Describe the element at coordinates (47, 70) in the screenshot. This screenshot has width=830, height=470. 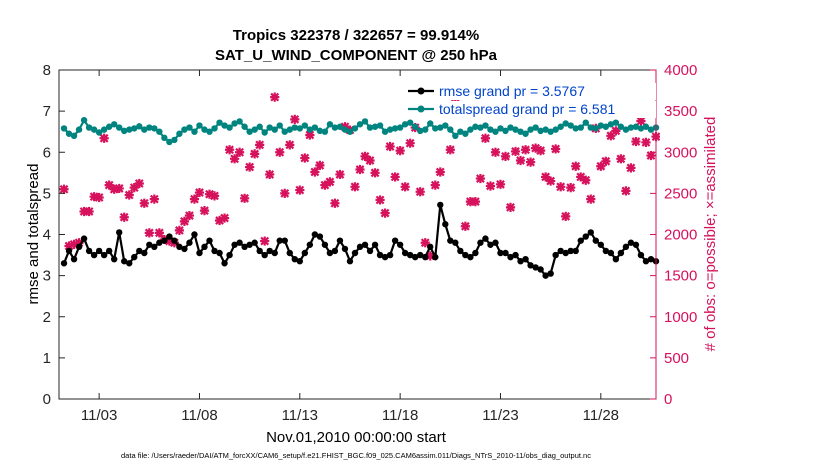
I see `y-tick-label: 8` at that location.